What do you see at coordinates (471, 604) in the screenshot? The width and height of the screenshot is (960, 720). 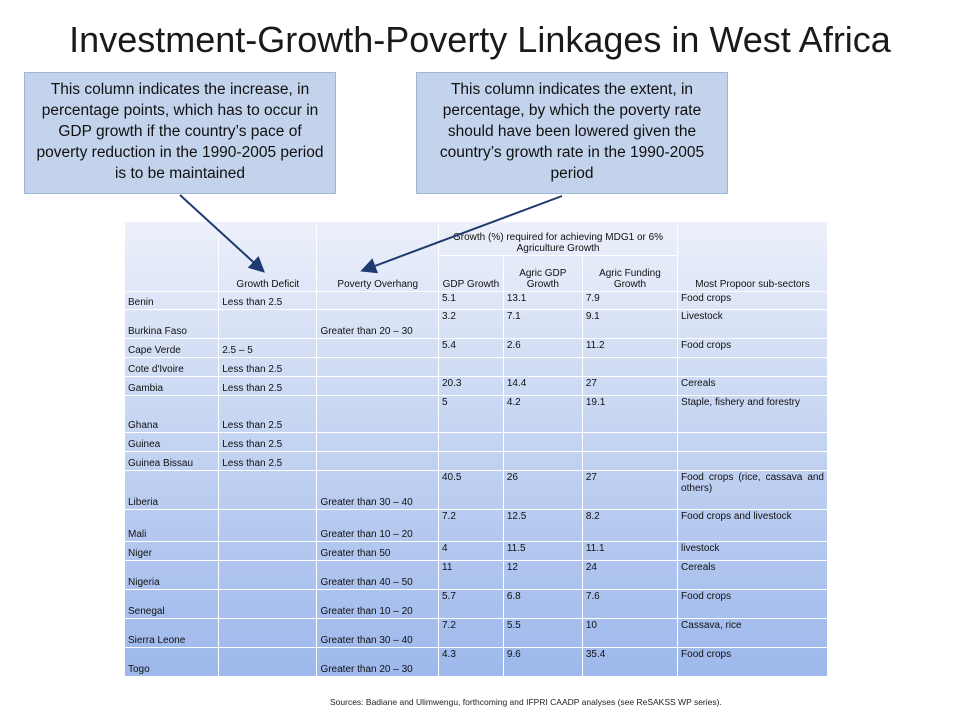 I see `gdp-growth-cell: 5.7` at bounding box center [471, 604].